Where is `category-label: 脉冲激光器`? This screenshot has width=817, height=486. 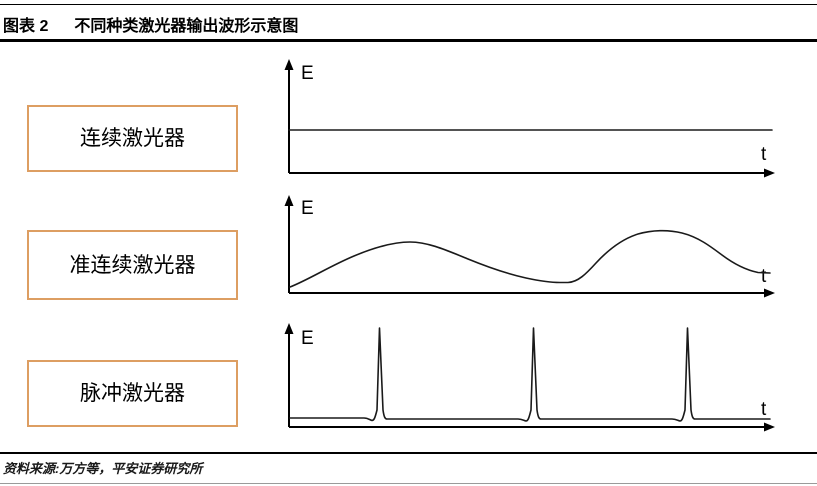
category-label: 脉冲激光器 is located at coordinates (132, 393).